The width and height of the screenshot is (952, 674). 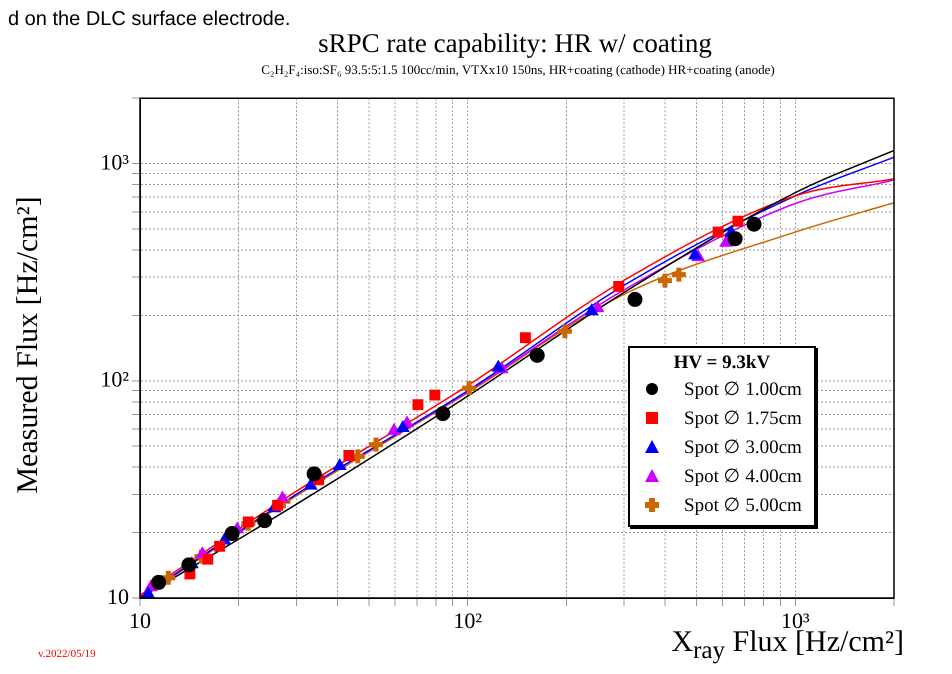 What do you see at coordinates (518, 70) in the screenshot?
I see `chart-subtitle: C₂H₂F₄:iso:SF₆ 93.5:5:1.5 100cc/min, VTXx10 150ns, HR+coating (cathode) HR+coating (anode)` at bounding box center [518, 70].